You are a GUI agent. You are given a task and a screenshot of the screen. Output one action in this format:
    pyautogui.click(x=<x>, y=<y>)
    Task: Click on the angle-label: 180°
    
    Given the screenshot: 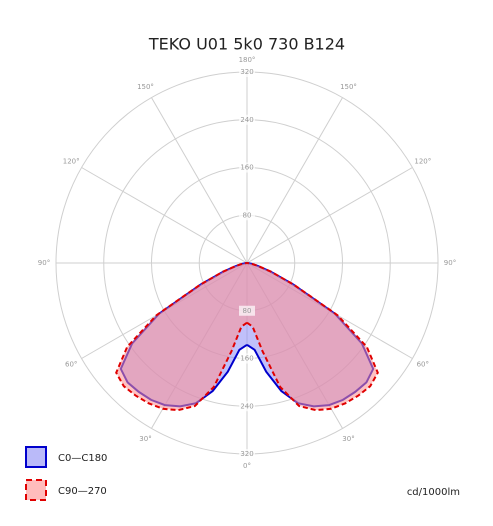 What is the action you would take?
    pyautogui.click(x=247, y=60)
    